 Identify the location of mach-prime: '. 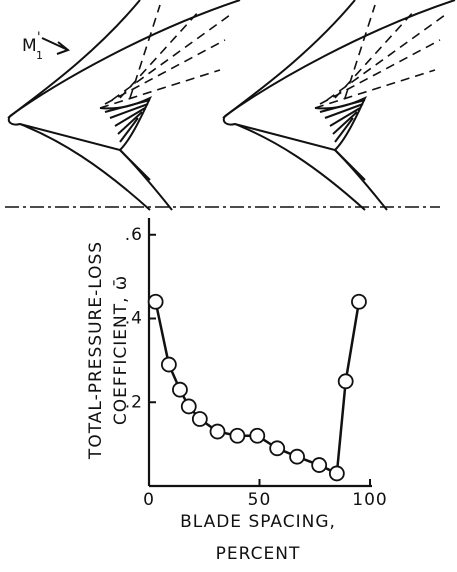
(39, 38).